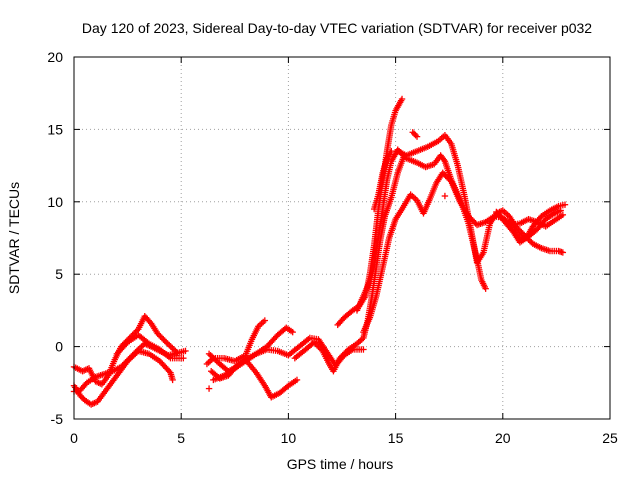  I want to click on y-tick-label: 0, so click(59, 347).